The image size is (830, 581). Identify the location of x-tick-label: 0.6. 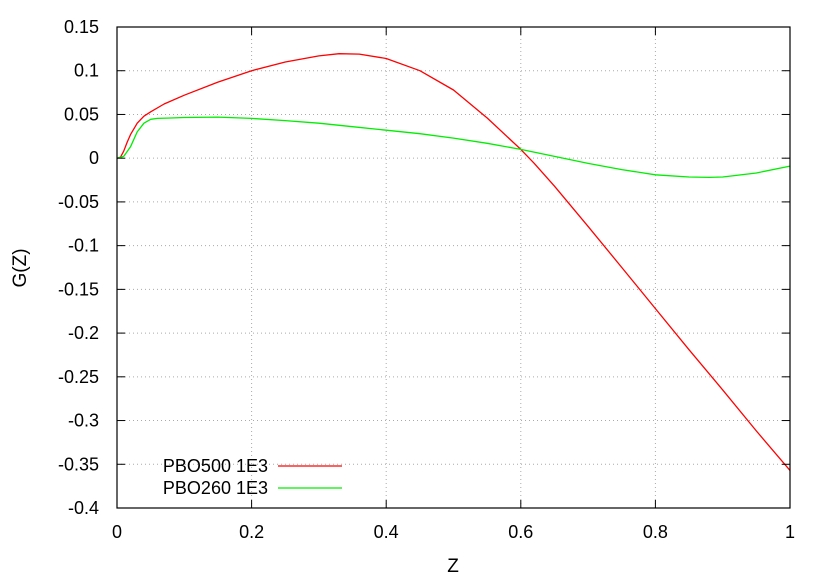
(520, 532).